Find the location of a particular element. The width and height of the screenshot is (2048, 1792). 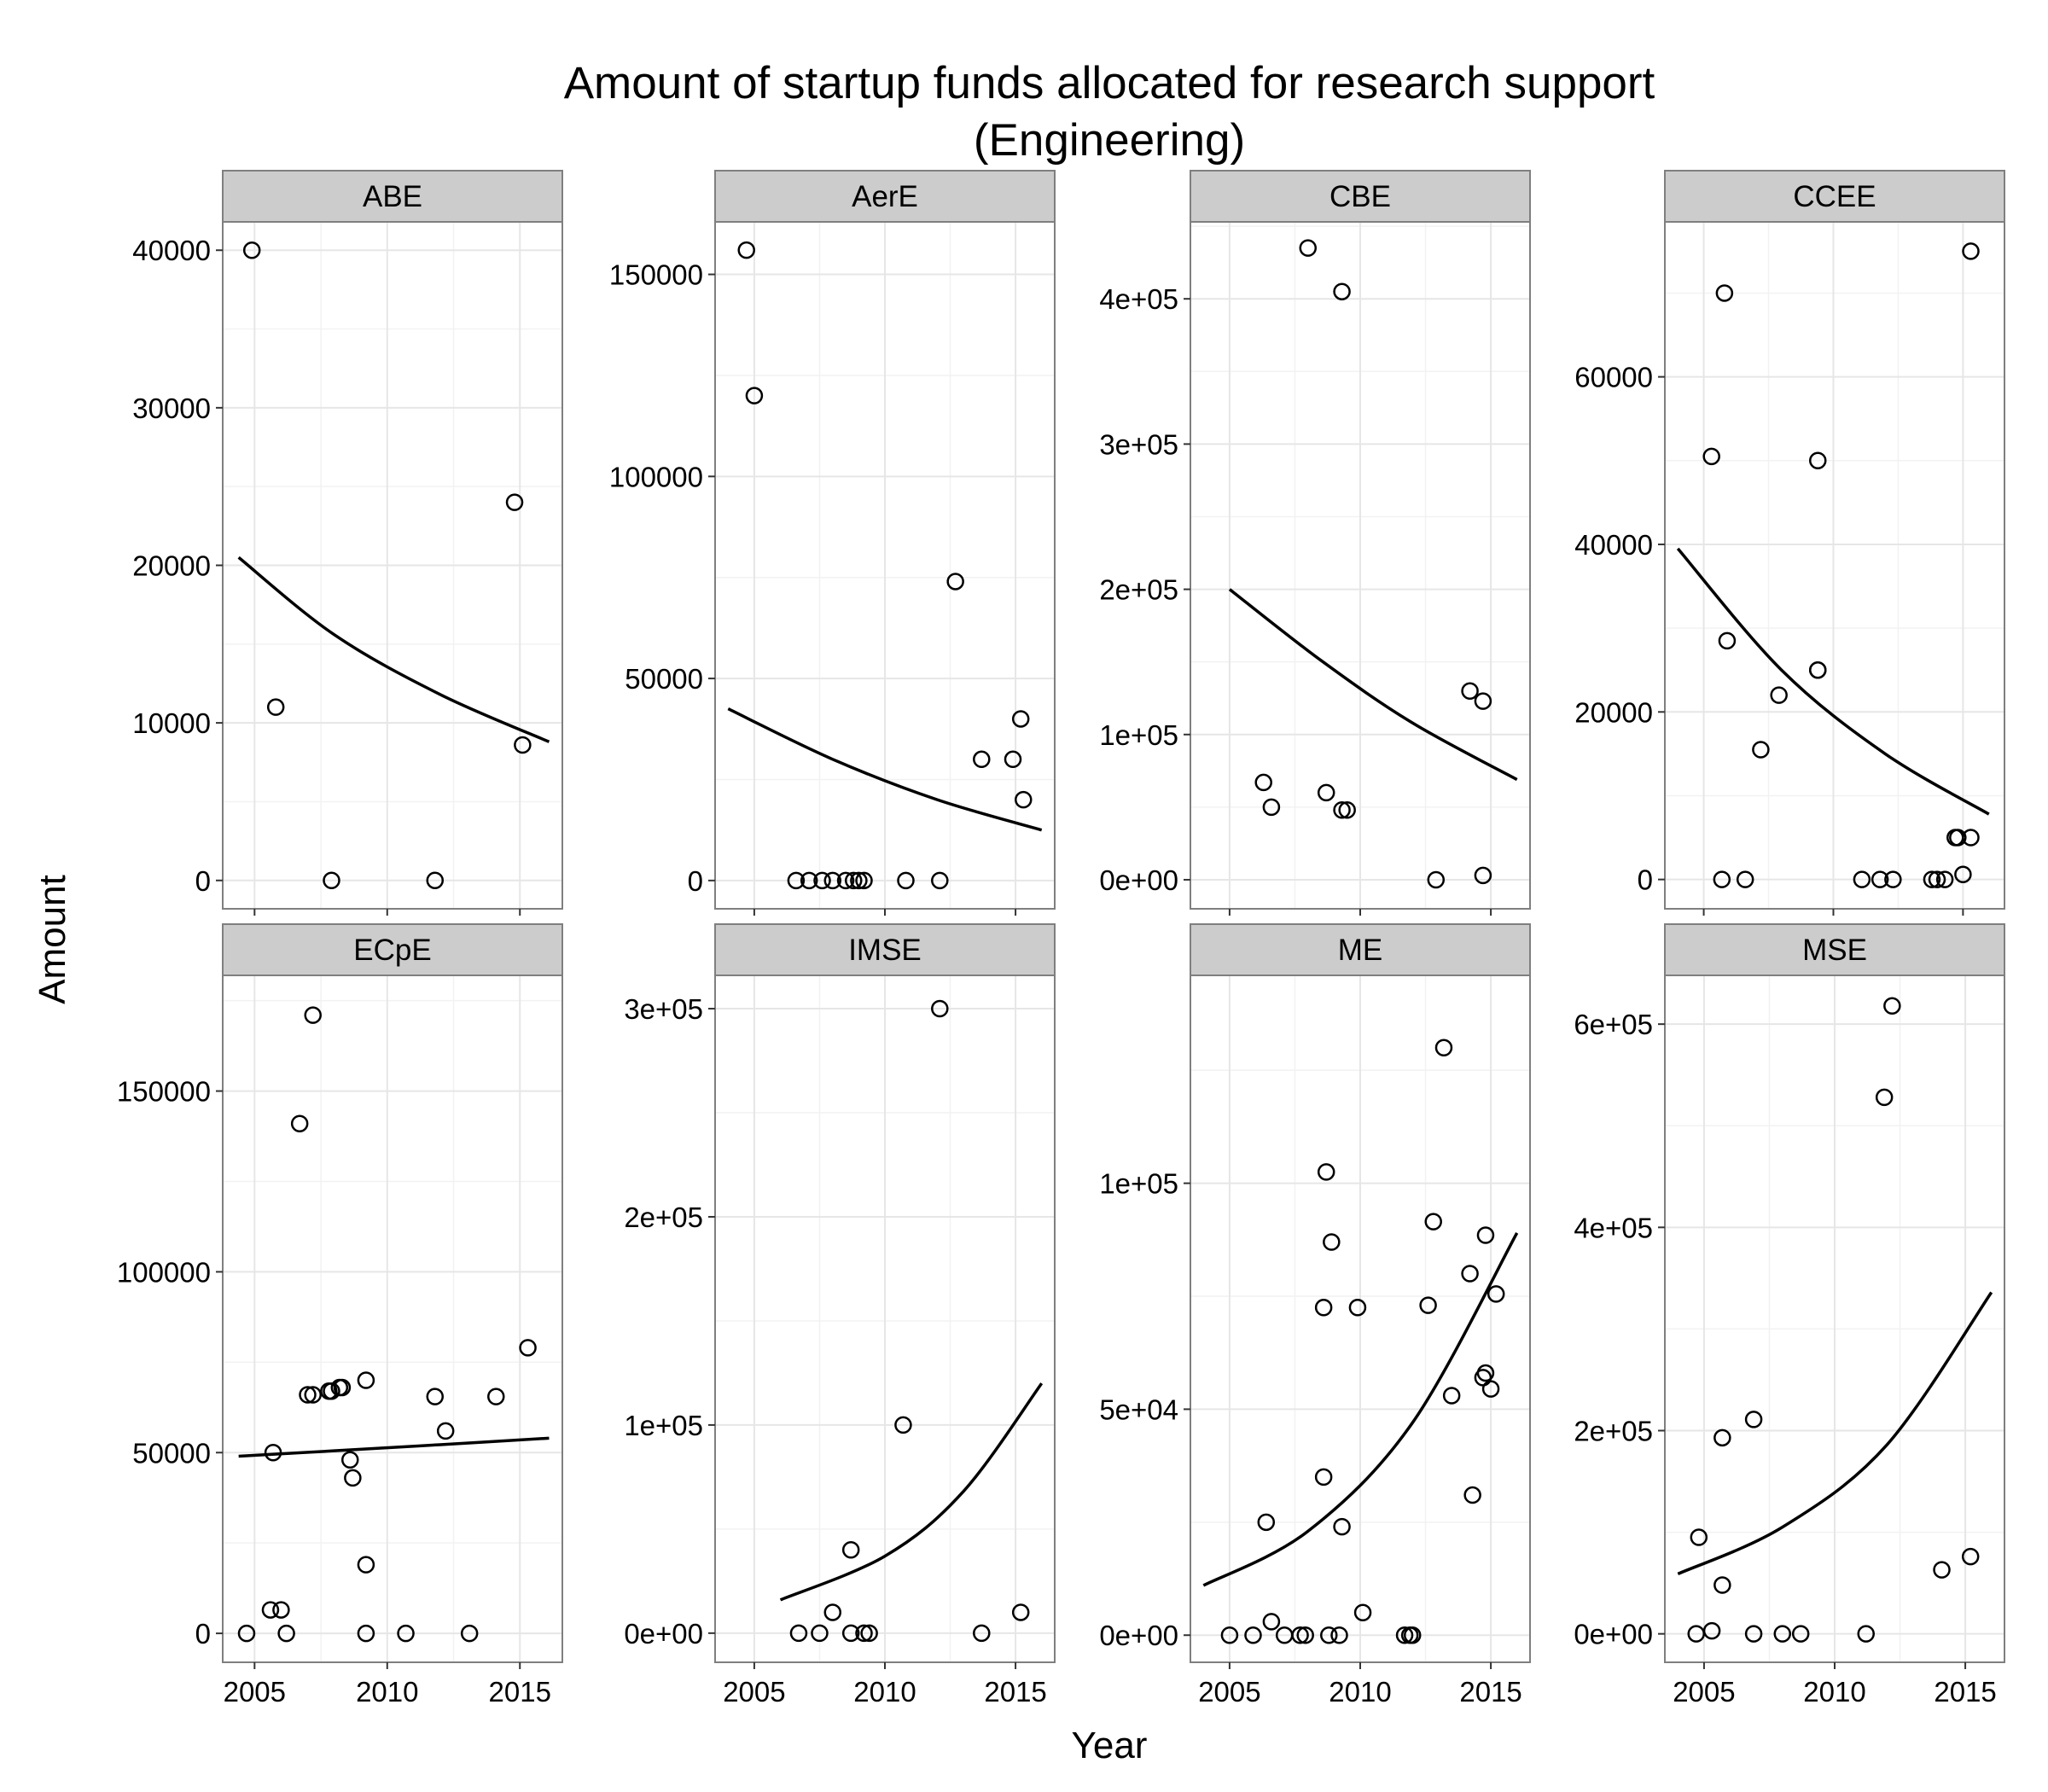

facet-abe: ABE010000200003000040000200520102015 is located at coordinates (347, 562).